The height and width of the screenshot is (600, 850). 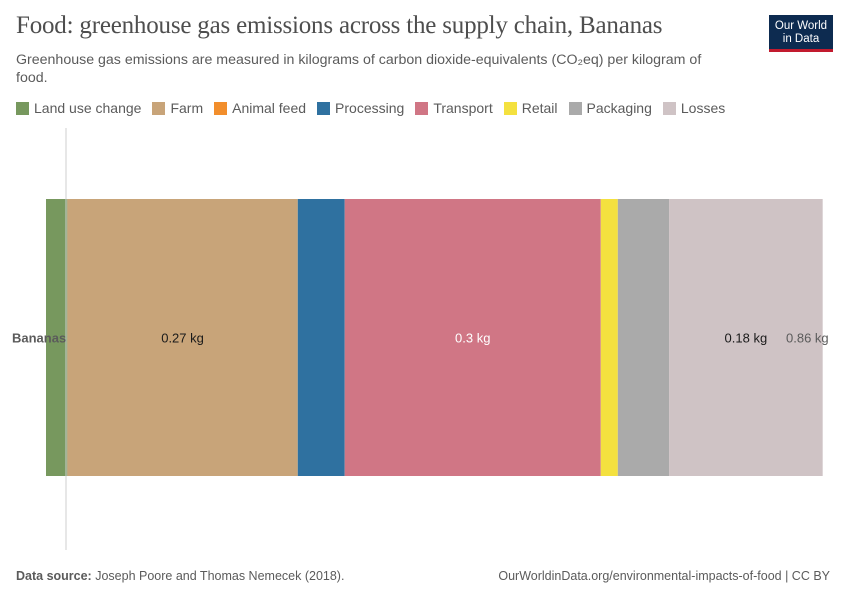 I want to click on legend-label: Losses, so click(x=703, y=108).